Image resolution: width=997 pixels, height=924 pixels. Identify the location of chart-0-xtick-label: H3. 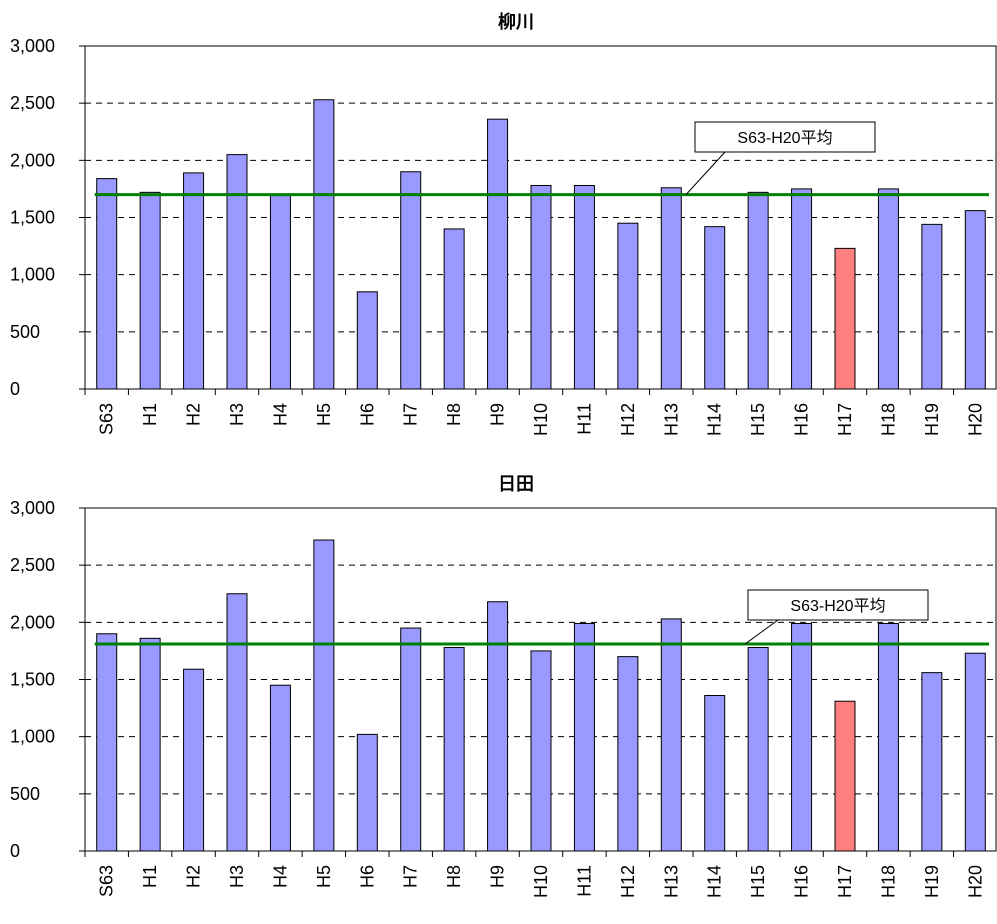
(237, 414).